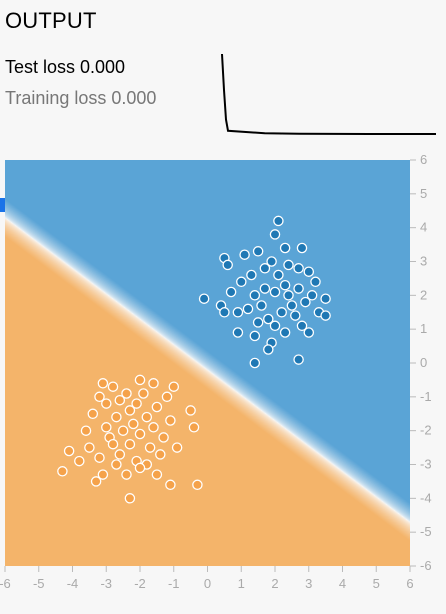 This screenshot has height=614, width=446. Describe the element at coordinates (423, 294) in the screenshot. I see `y-tick-label: 2` at that location.